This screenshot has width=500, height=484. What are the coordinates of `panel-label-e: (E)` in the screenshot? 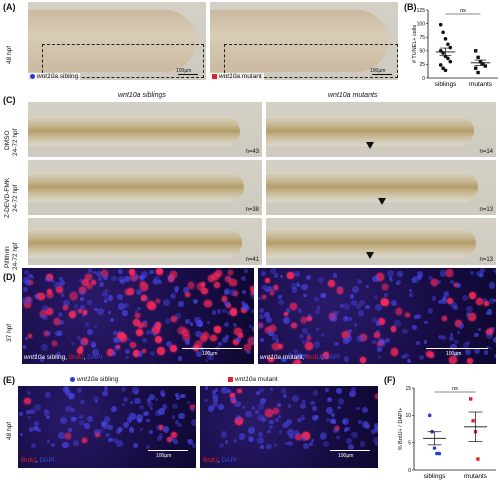 It's located at (9, 380).